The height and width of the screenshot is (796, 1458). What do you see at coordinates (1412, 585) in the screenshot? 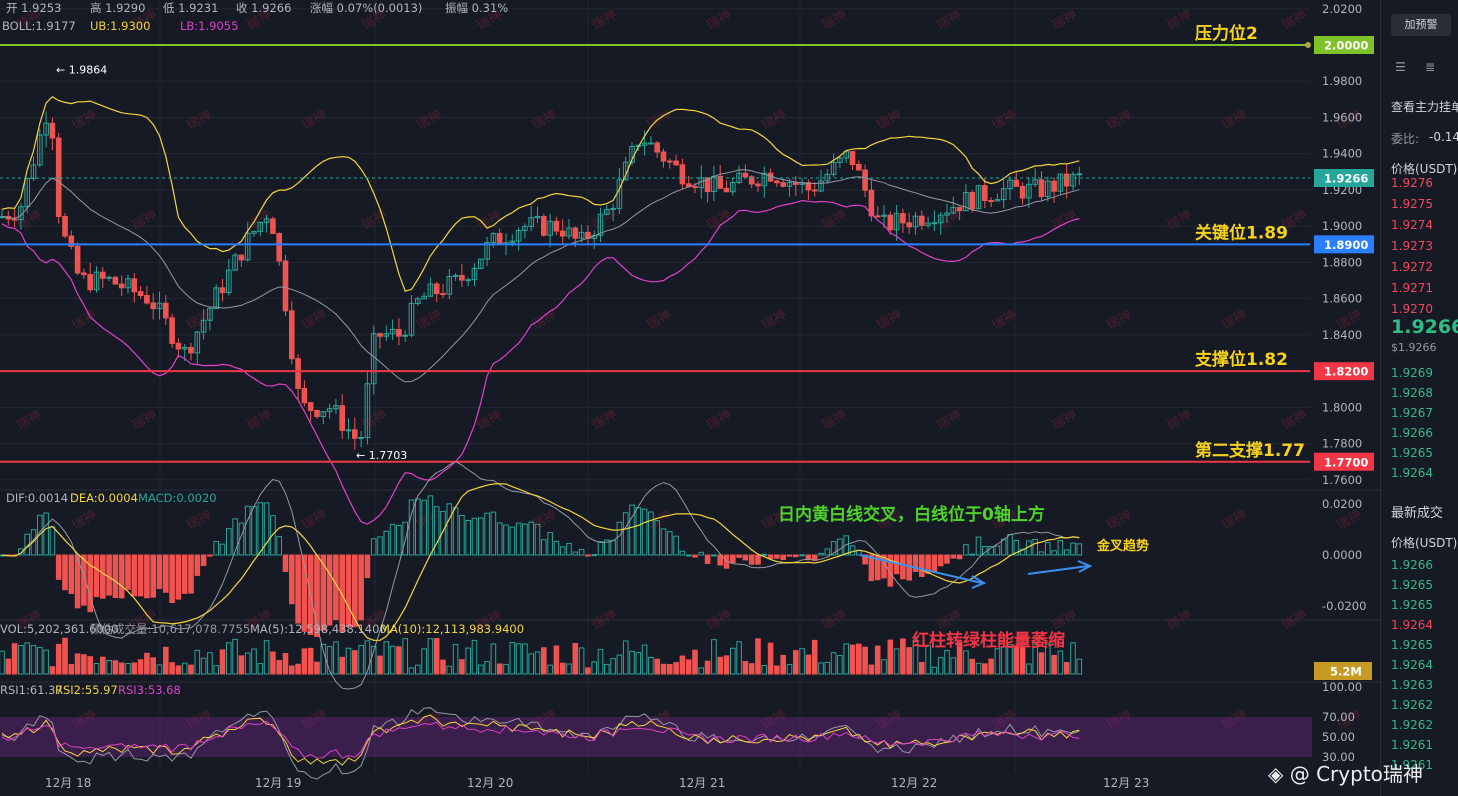
I see `trade-price: 1.9265` at bounding box center [1412, 585].